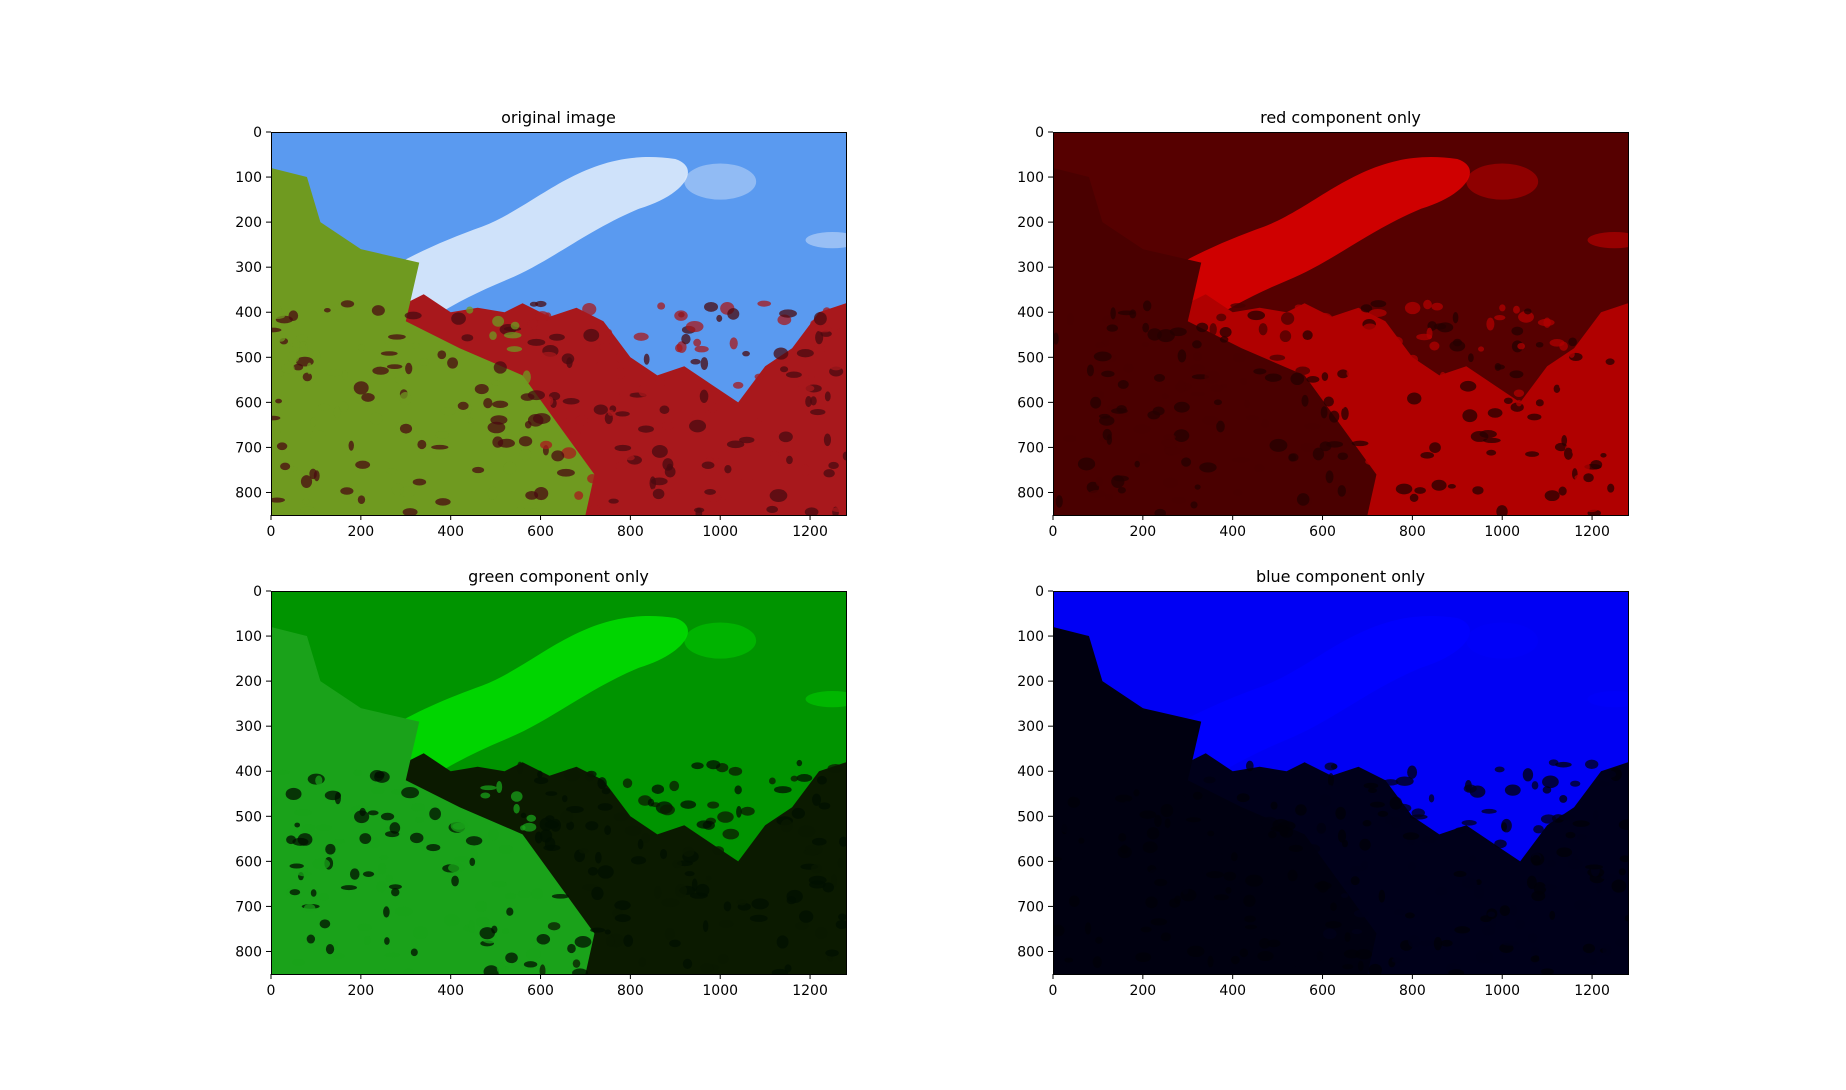  I want to click on x-tick-label: 600, so click(540, 991).